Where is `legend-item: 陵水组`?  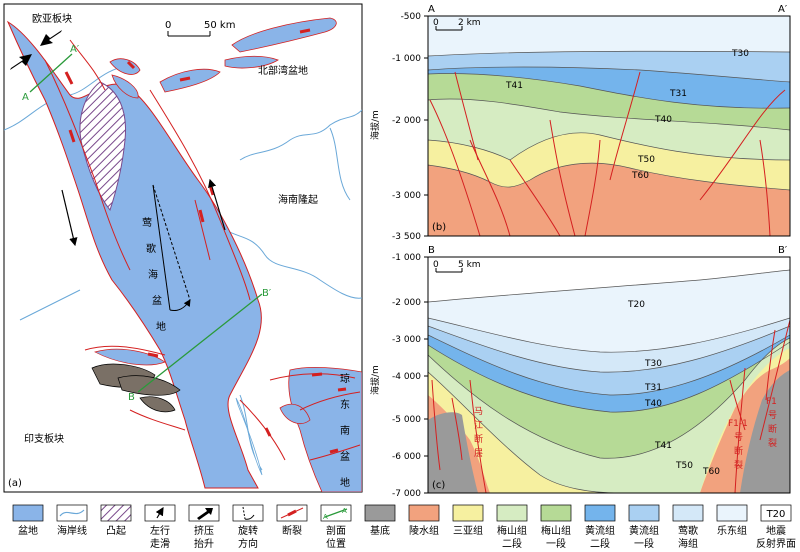
legend-item: 陵水组 is located at coordinates (424, 520).